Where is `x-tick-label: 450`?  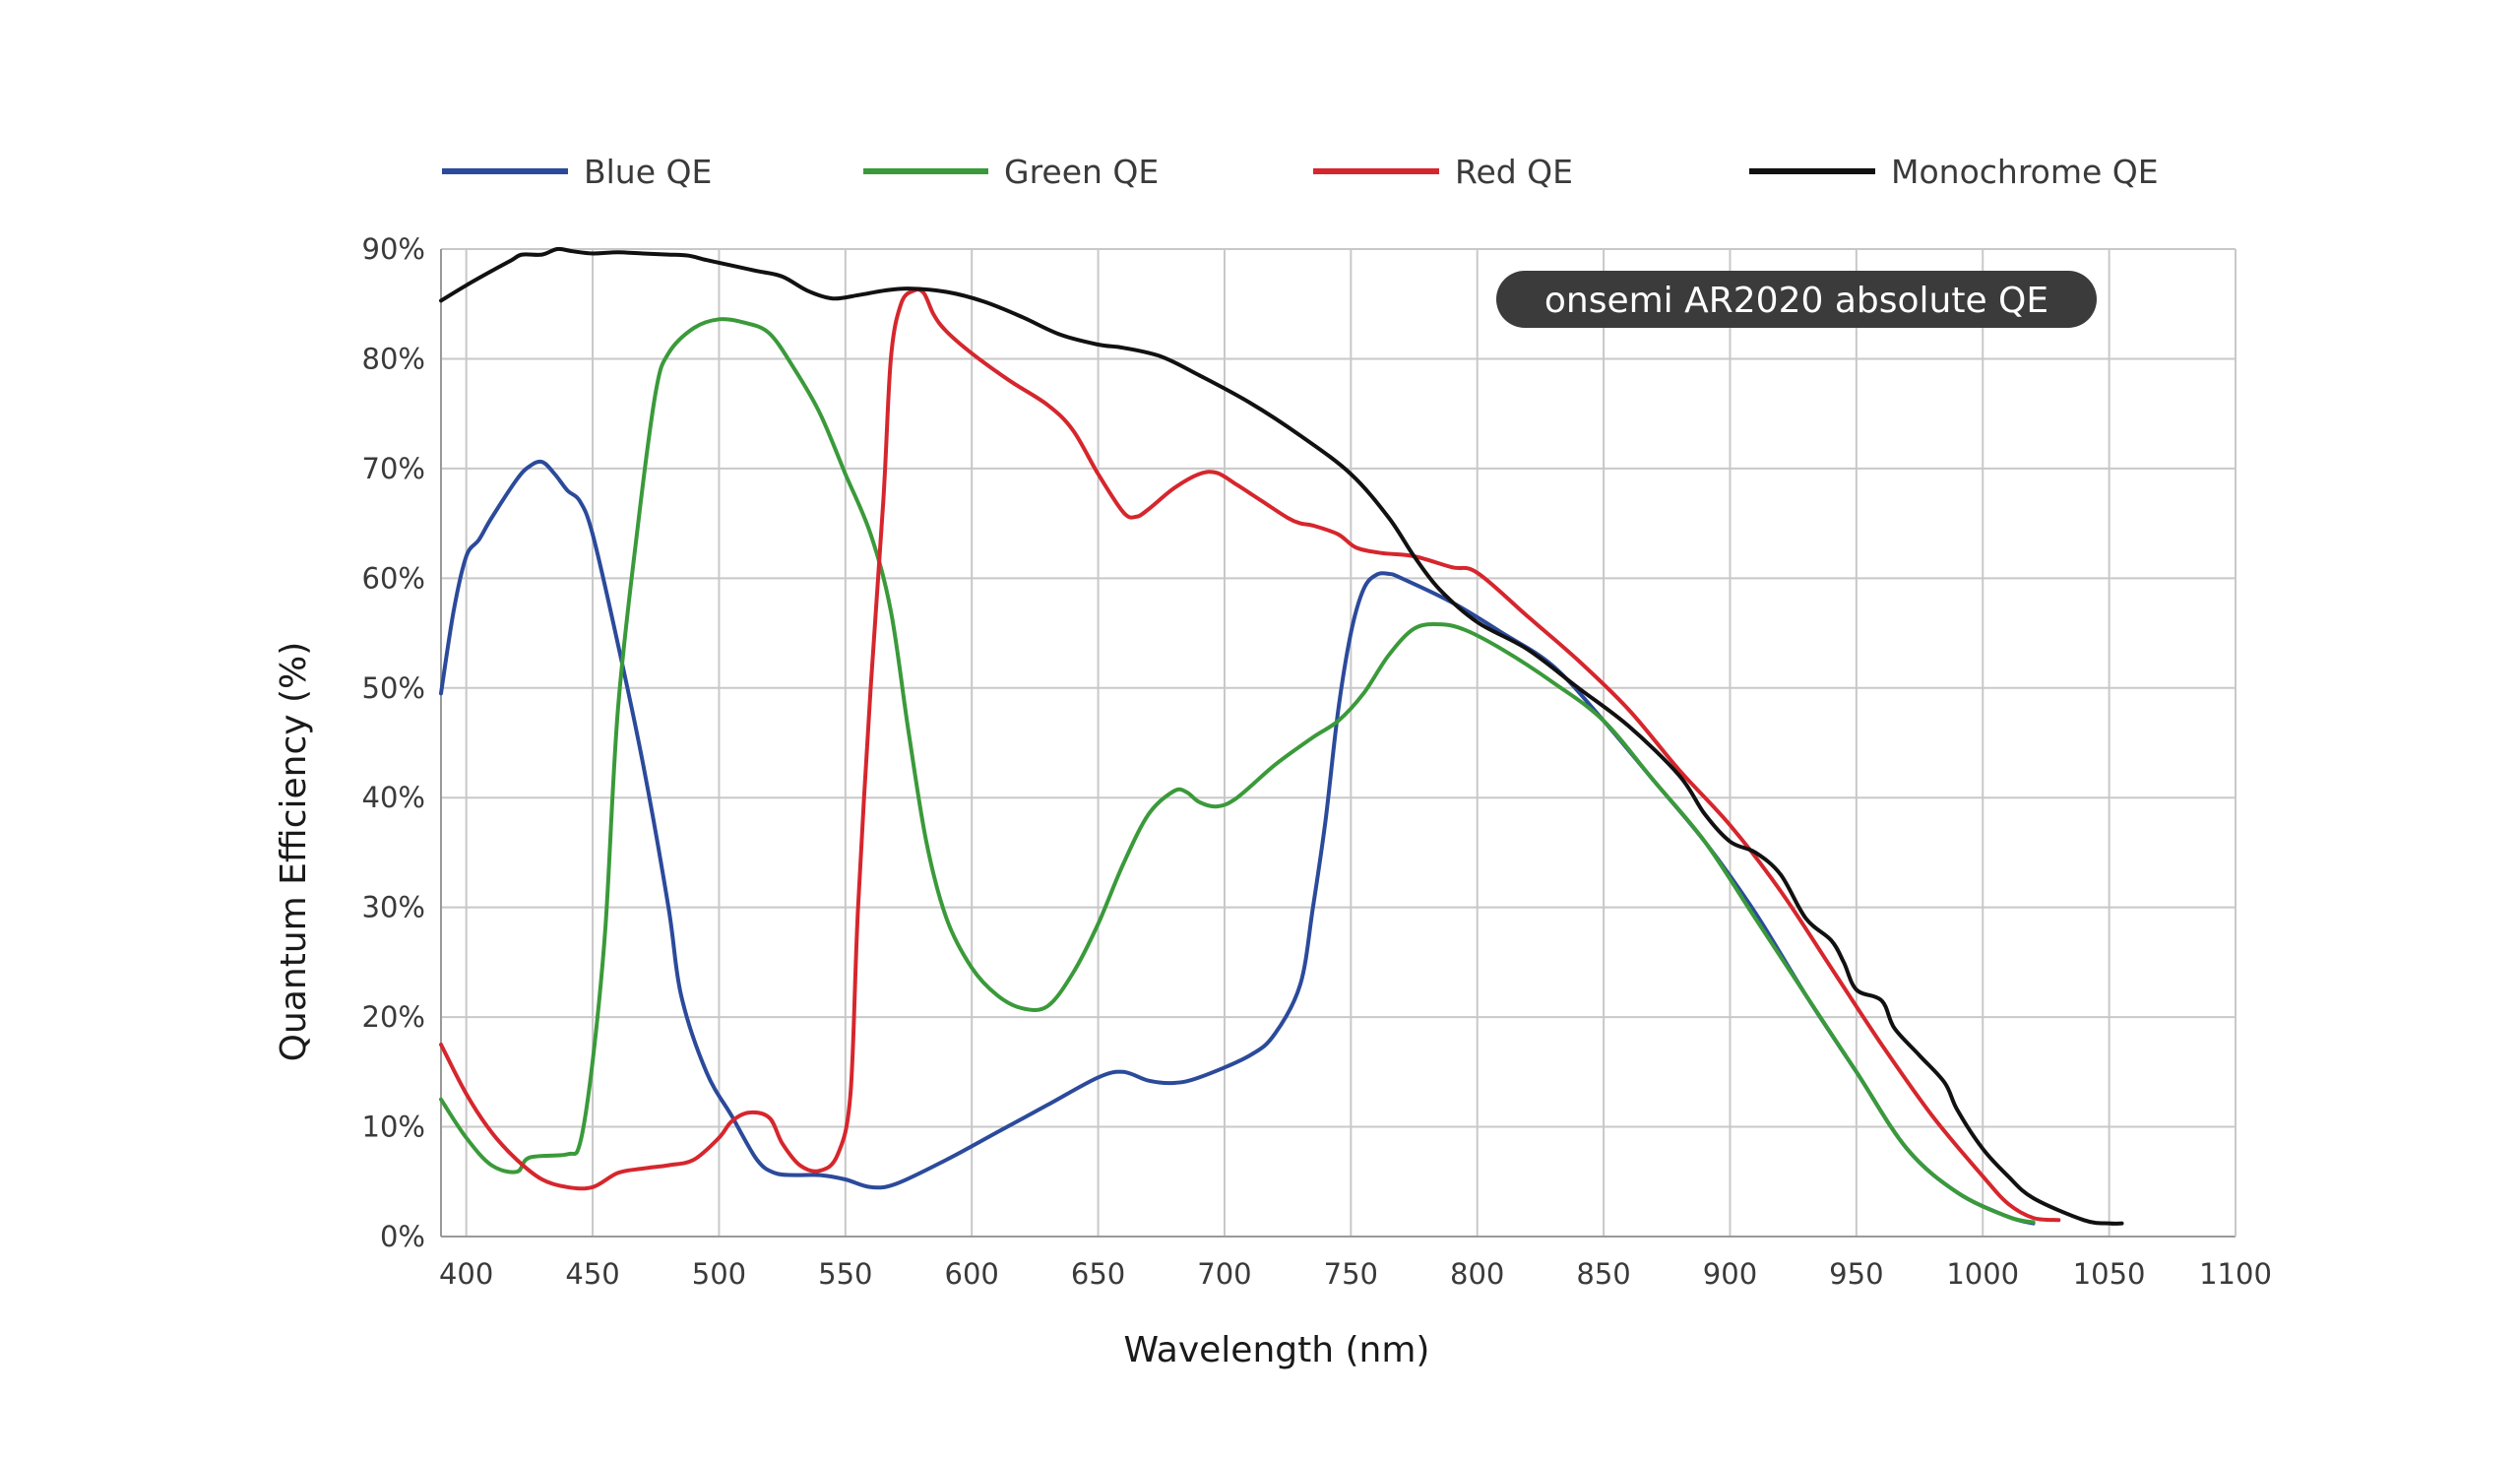
x-tick-label: 450 is located at coordinates (592, 1274).